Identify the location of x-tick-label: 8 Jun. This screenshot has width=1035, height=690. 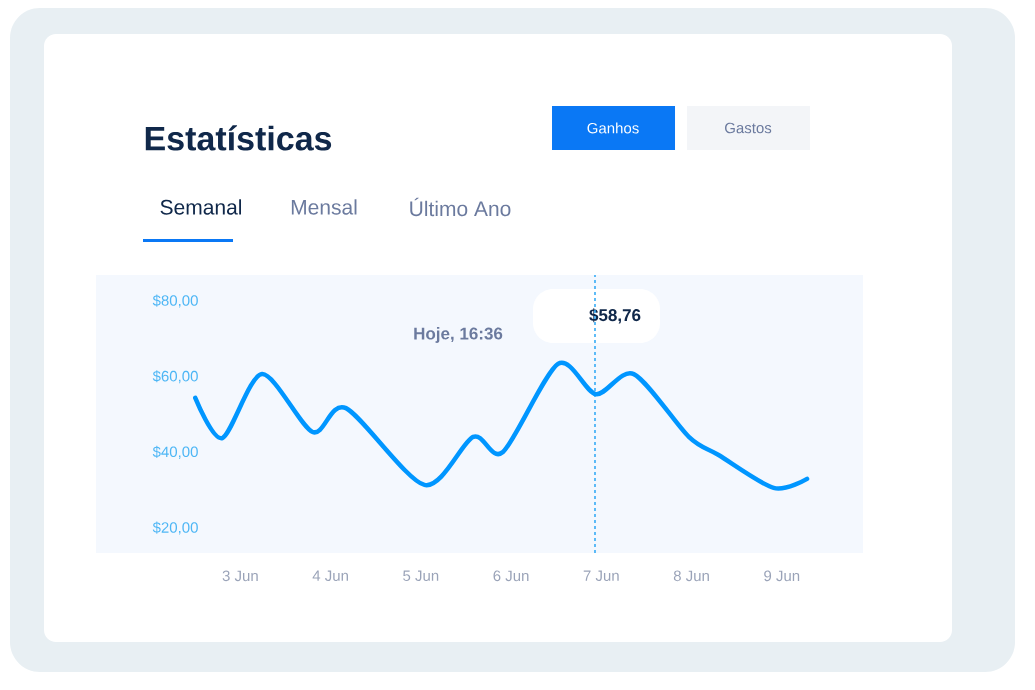
(691, 576).